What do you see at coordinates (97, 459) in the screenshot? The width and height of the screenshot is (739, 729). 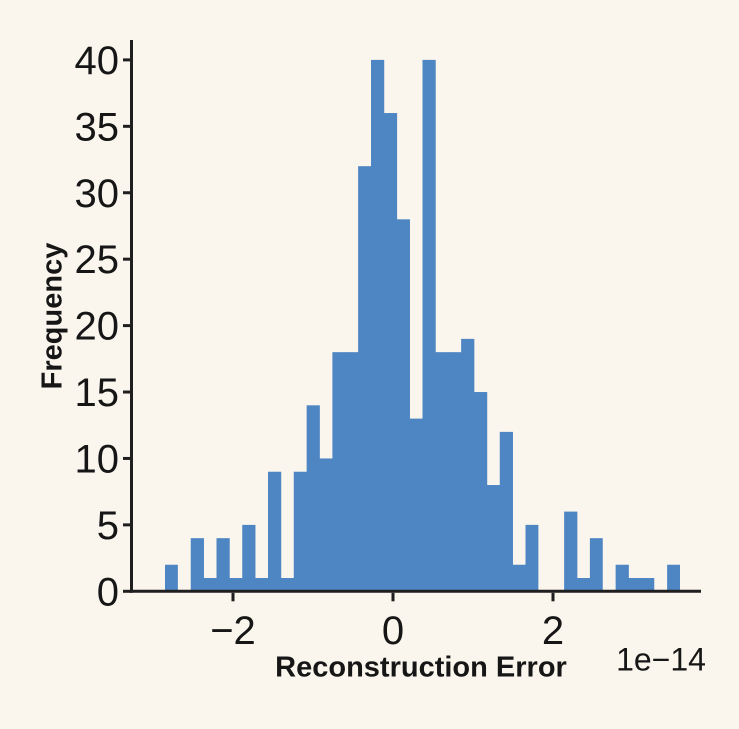 I see `y-tick-label: 10` at bounding box center [97, 459].